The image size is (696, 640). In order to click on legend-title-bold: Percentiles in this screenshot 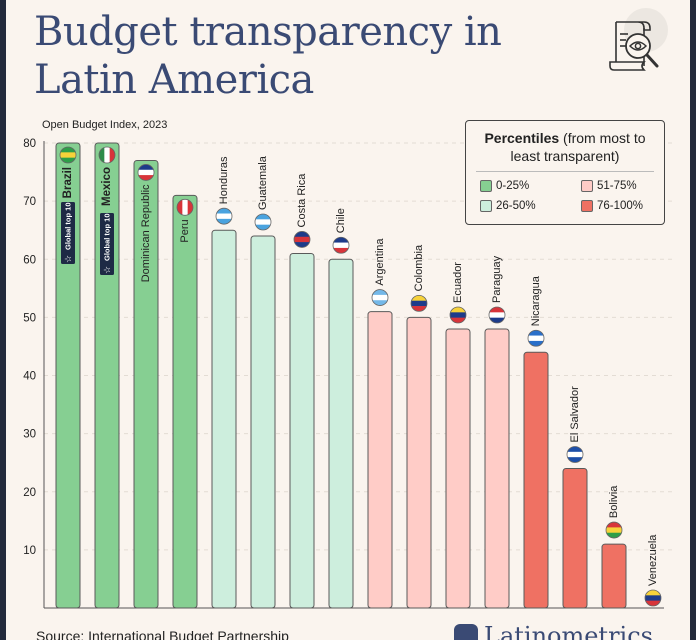, I will do `click(522, 138)`.